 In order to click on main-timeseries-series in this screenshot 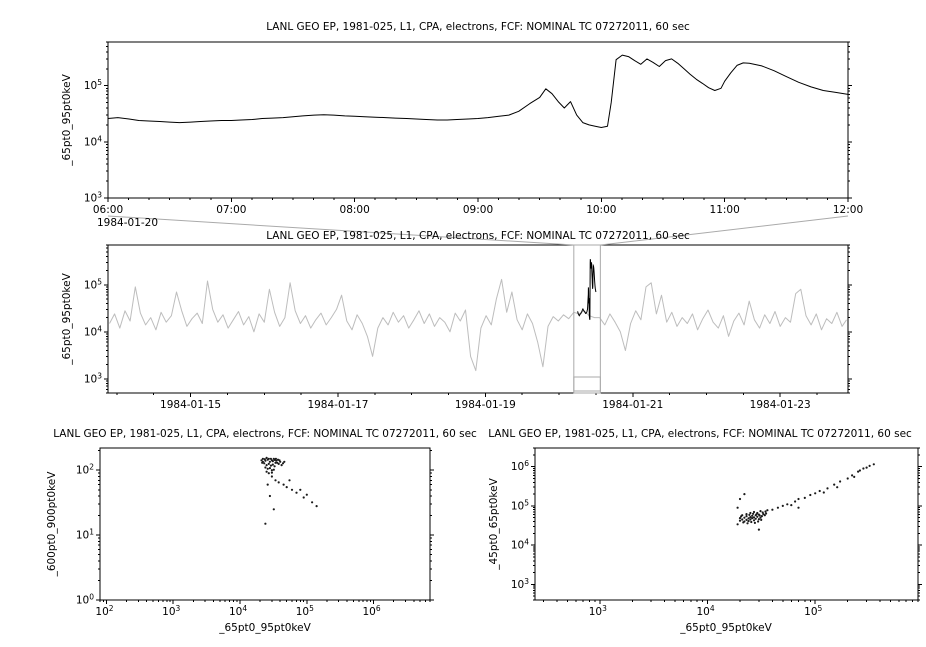, I will do `click(478, 91)`.